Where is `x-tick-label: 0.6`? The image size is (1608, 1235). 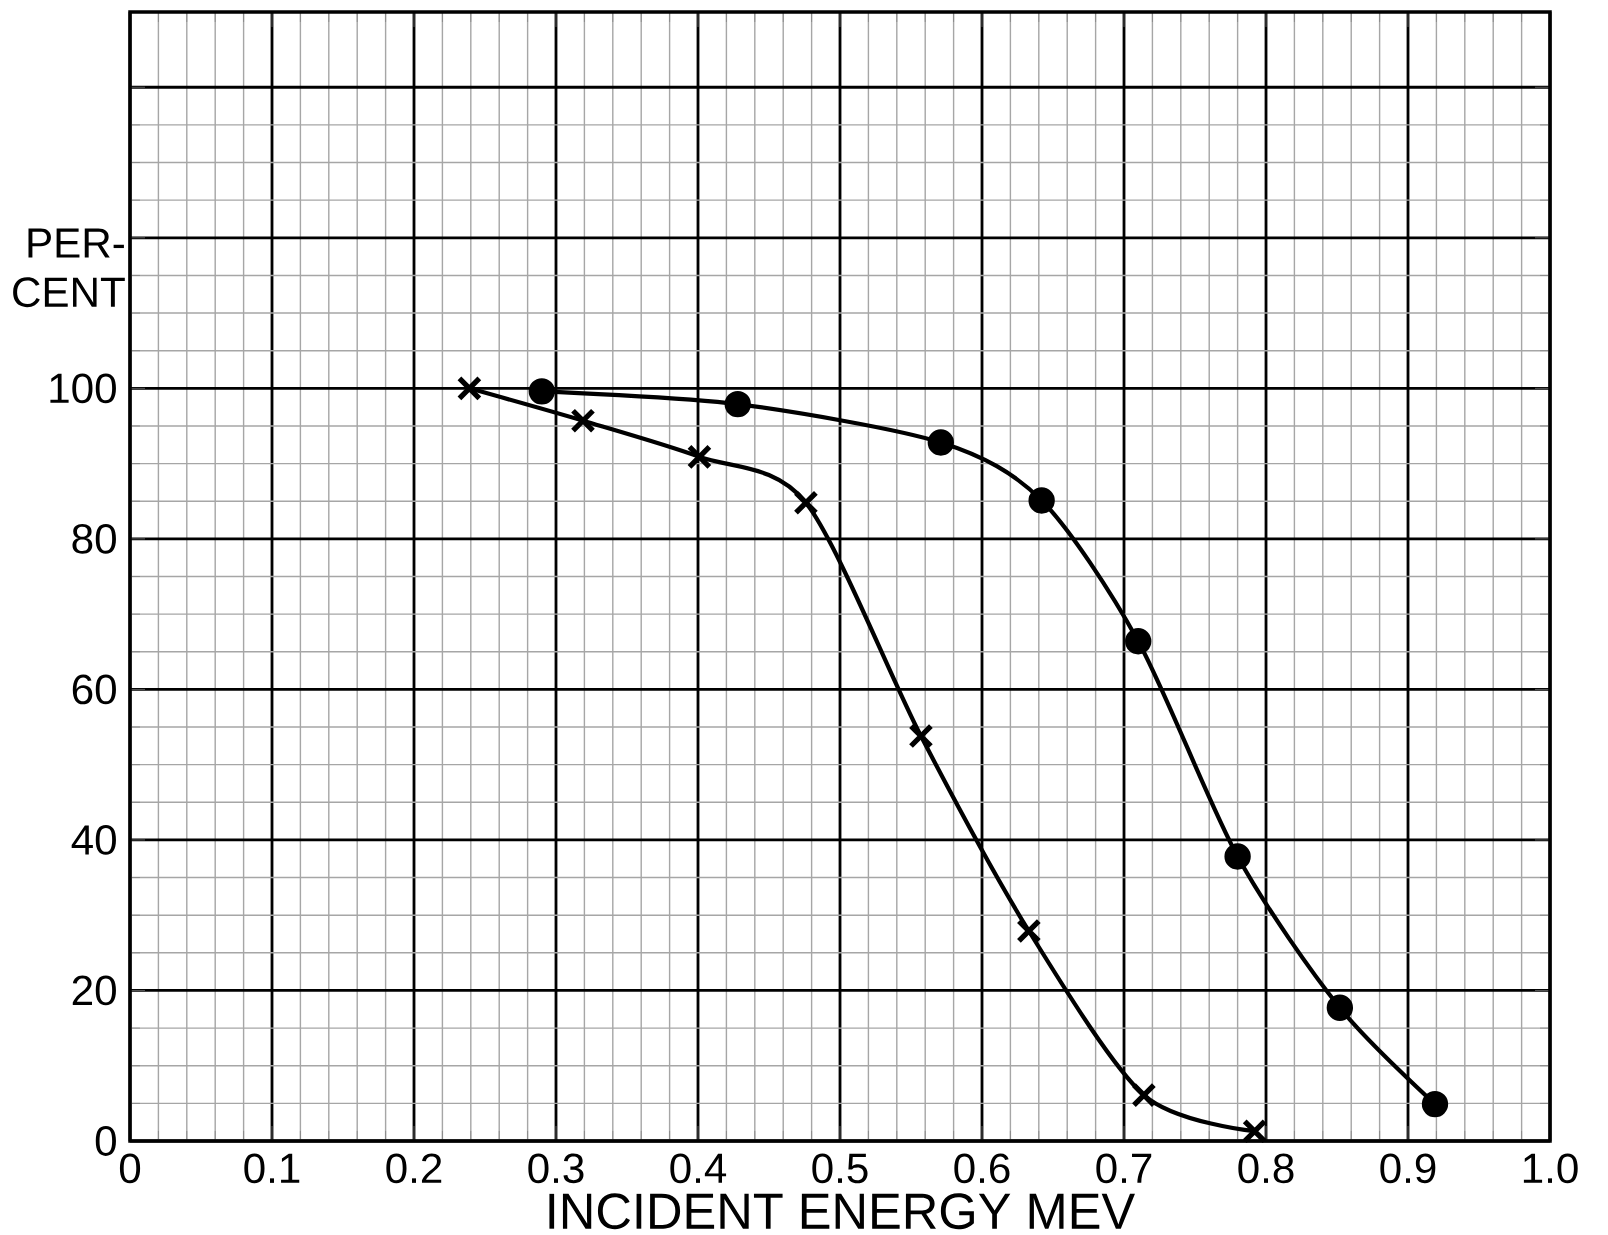 x-tick-label: 0.6 is located at coordinates (982, 1168).